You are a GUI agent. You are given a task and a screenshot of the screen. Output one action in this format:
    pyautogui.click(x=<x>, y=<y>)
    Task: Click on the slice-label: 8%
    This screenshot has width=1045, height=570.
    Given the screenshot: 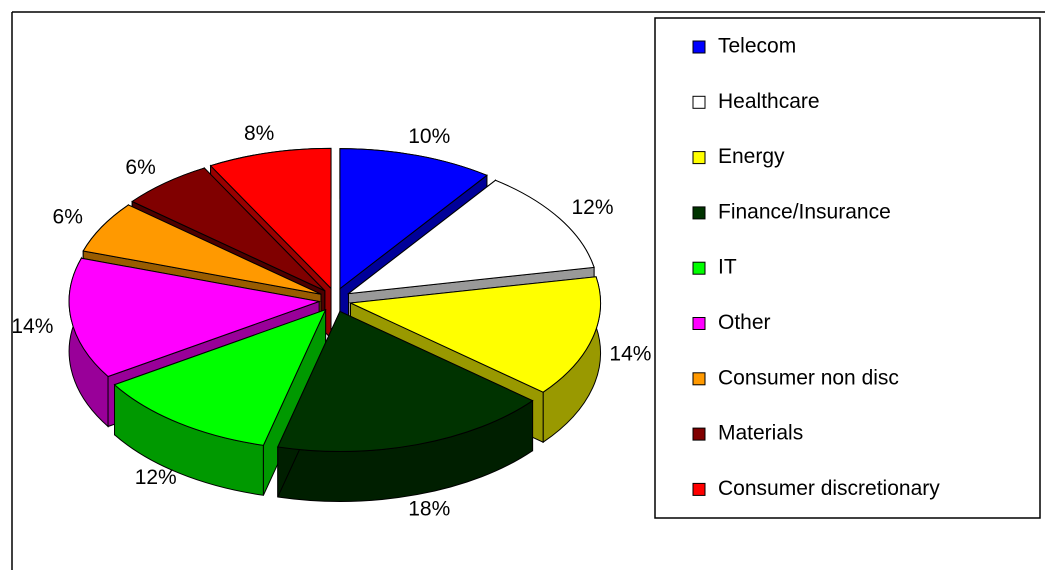 What is the action you would take?
    pyautogui.click(x=259, y=133)
    